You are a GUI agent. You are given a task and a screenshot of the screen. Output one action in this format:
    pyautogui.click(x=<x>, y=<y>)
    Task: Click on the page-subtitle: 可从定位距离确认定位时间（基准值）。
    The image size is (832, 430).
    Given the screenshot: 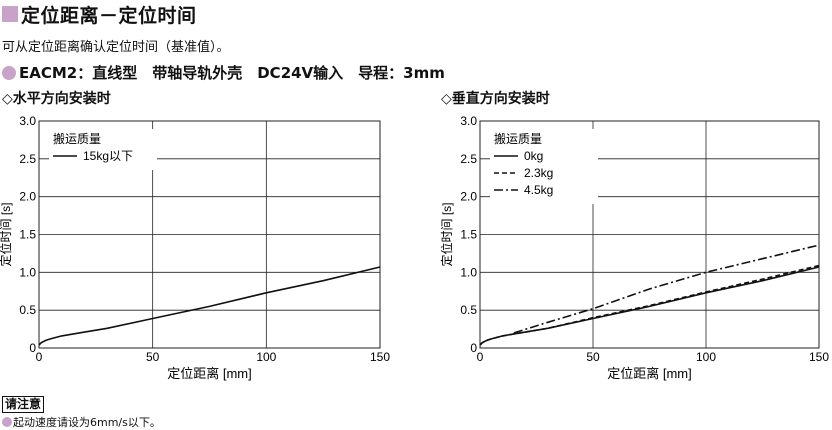 What is the action you would take?
    pyautogui.click(x=116, y=47)
    